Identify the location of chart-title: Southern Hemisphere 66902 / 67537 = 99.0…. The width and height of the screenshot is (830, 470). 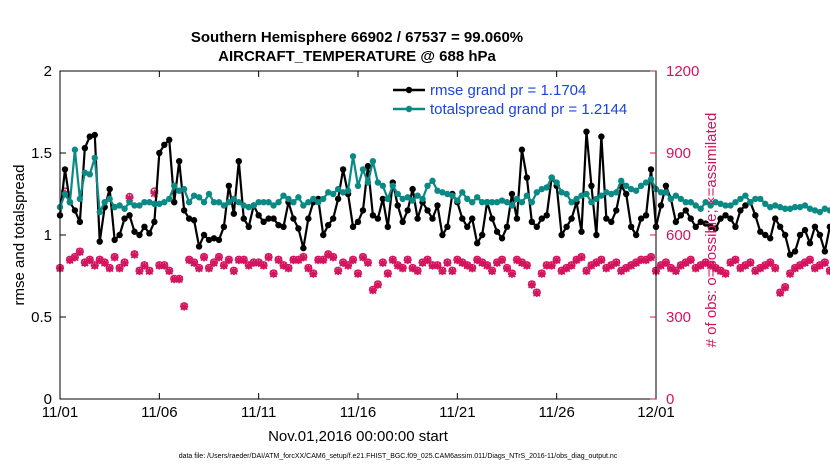
(357, 37).